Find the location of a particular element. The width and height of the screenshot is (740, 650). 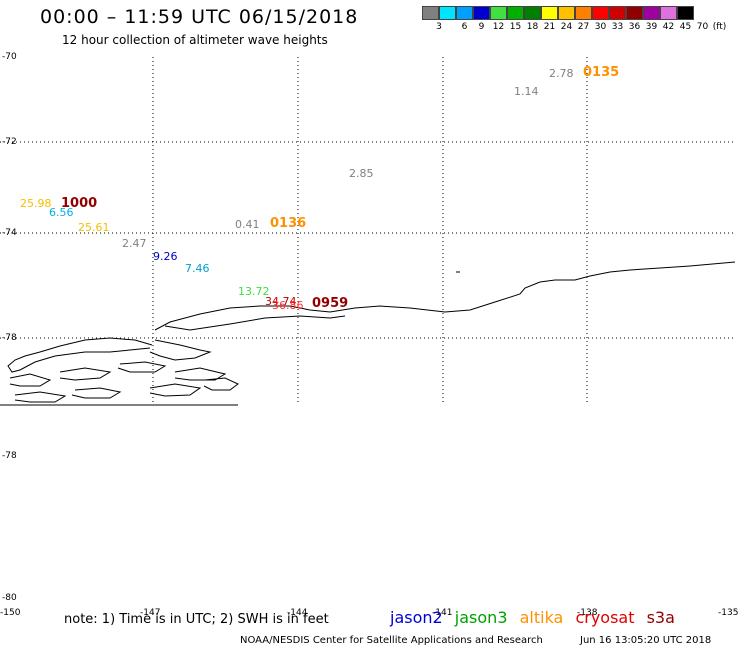

wave-height-label: 34.74 is located at coordinates (281, 301).